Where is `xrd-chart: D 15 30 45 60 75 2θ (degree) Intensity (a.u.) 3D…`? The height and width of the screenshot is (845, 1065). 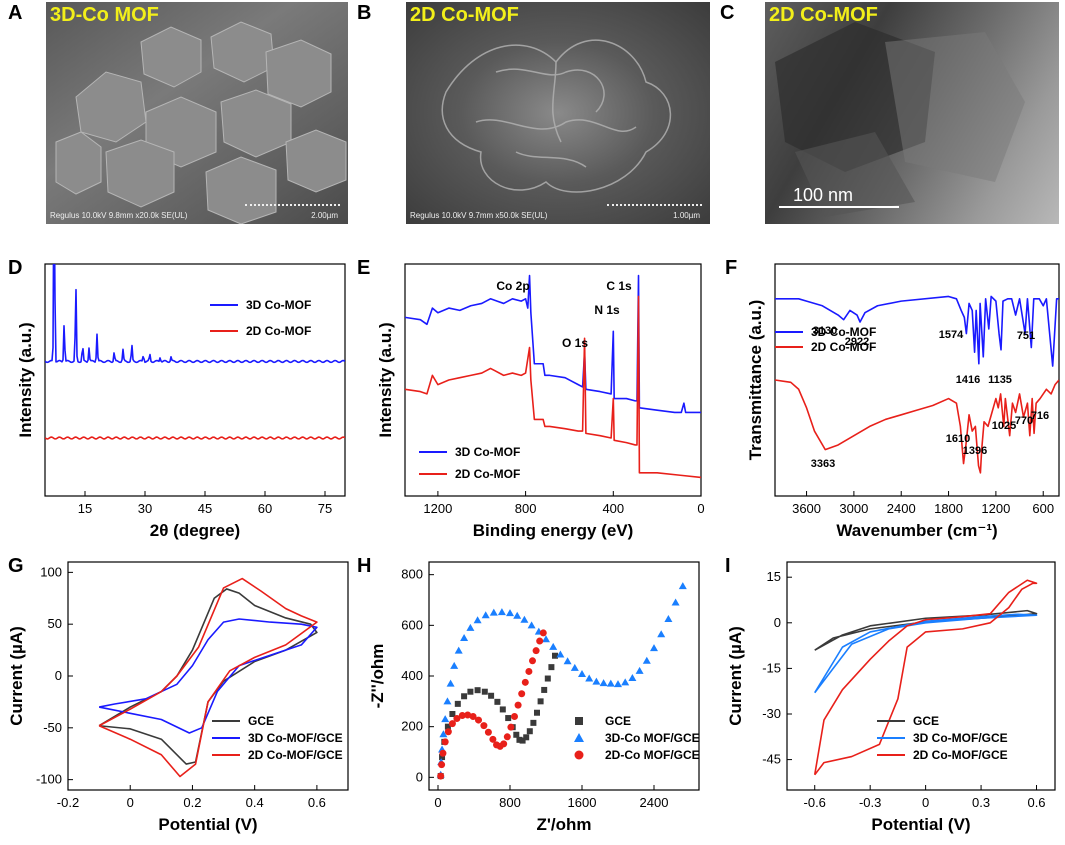
xrd-chart: D 15 30 45 60 75 2θ (degree) Intensity (a.u.) 3D… is located at coordinates (177, 398).